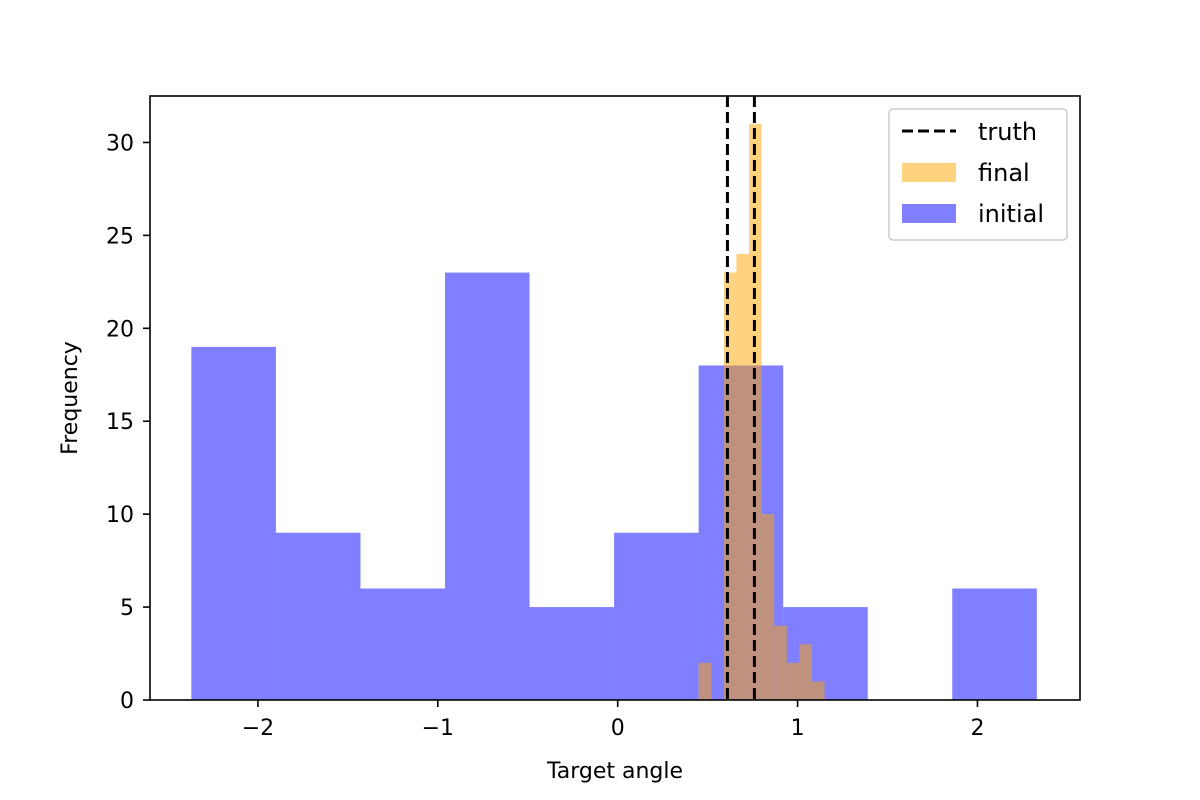 This screenshot has height=800, width=1200. Describe the element at coordinates (1011, 214) in the screenshot. I see `legend-initial-label: initial` at that location.